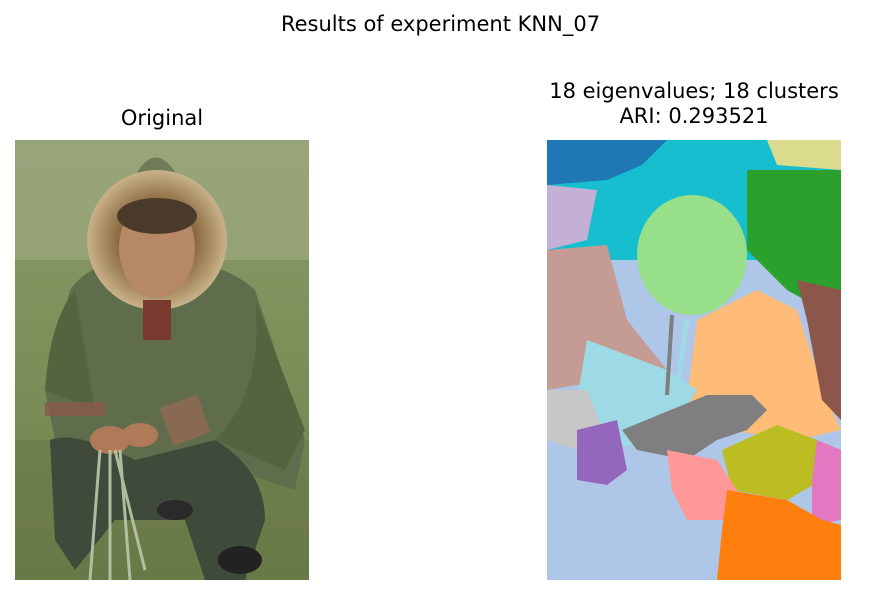  I want to click on segmentation-title-line2: ARI: 0.293521, so click(694, 116).